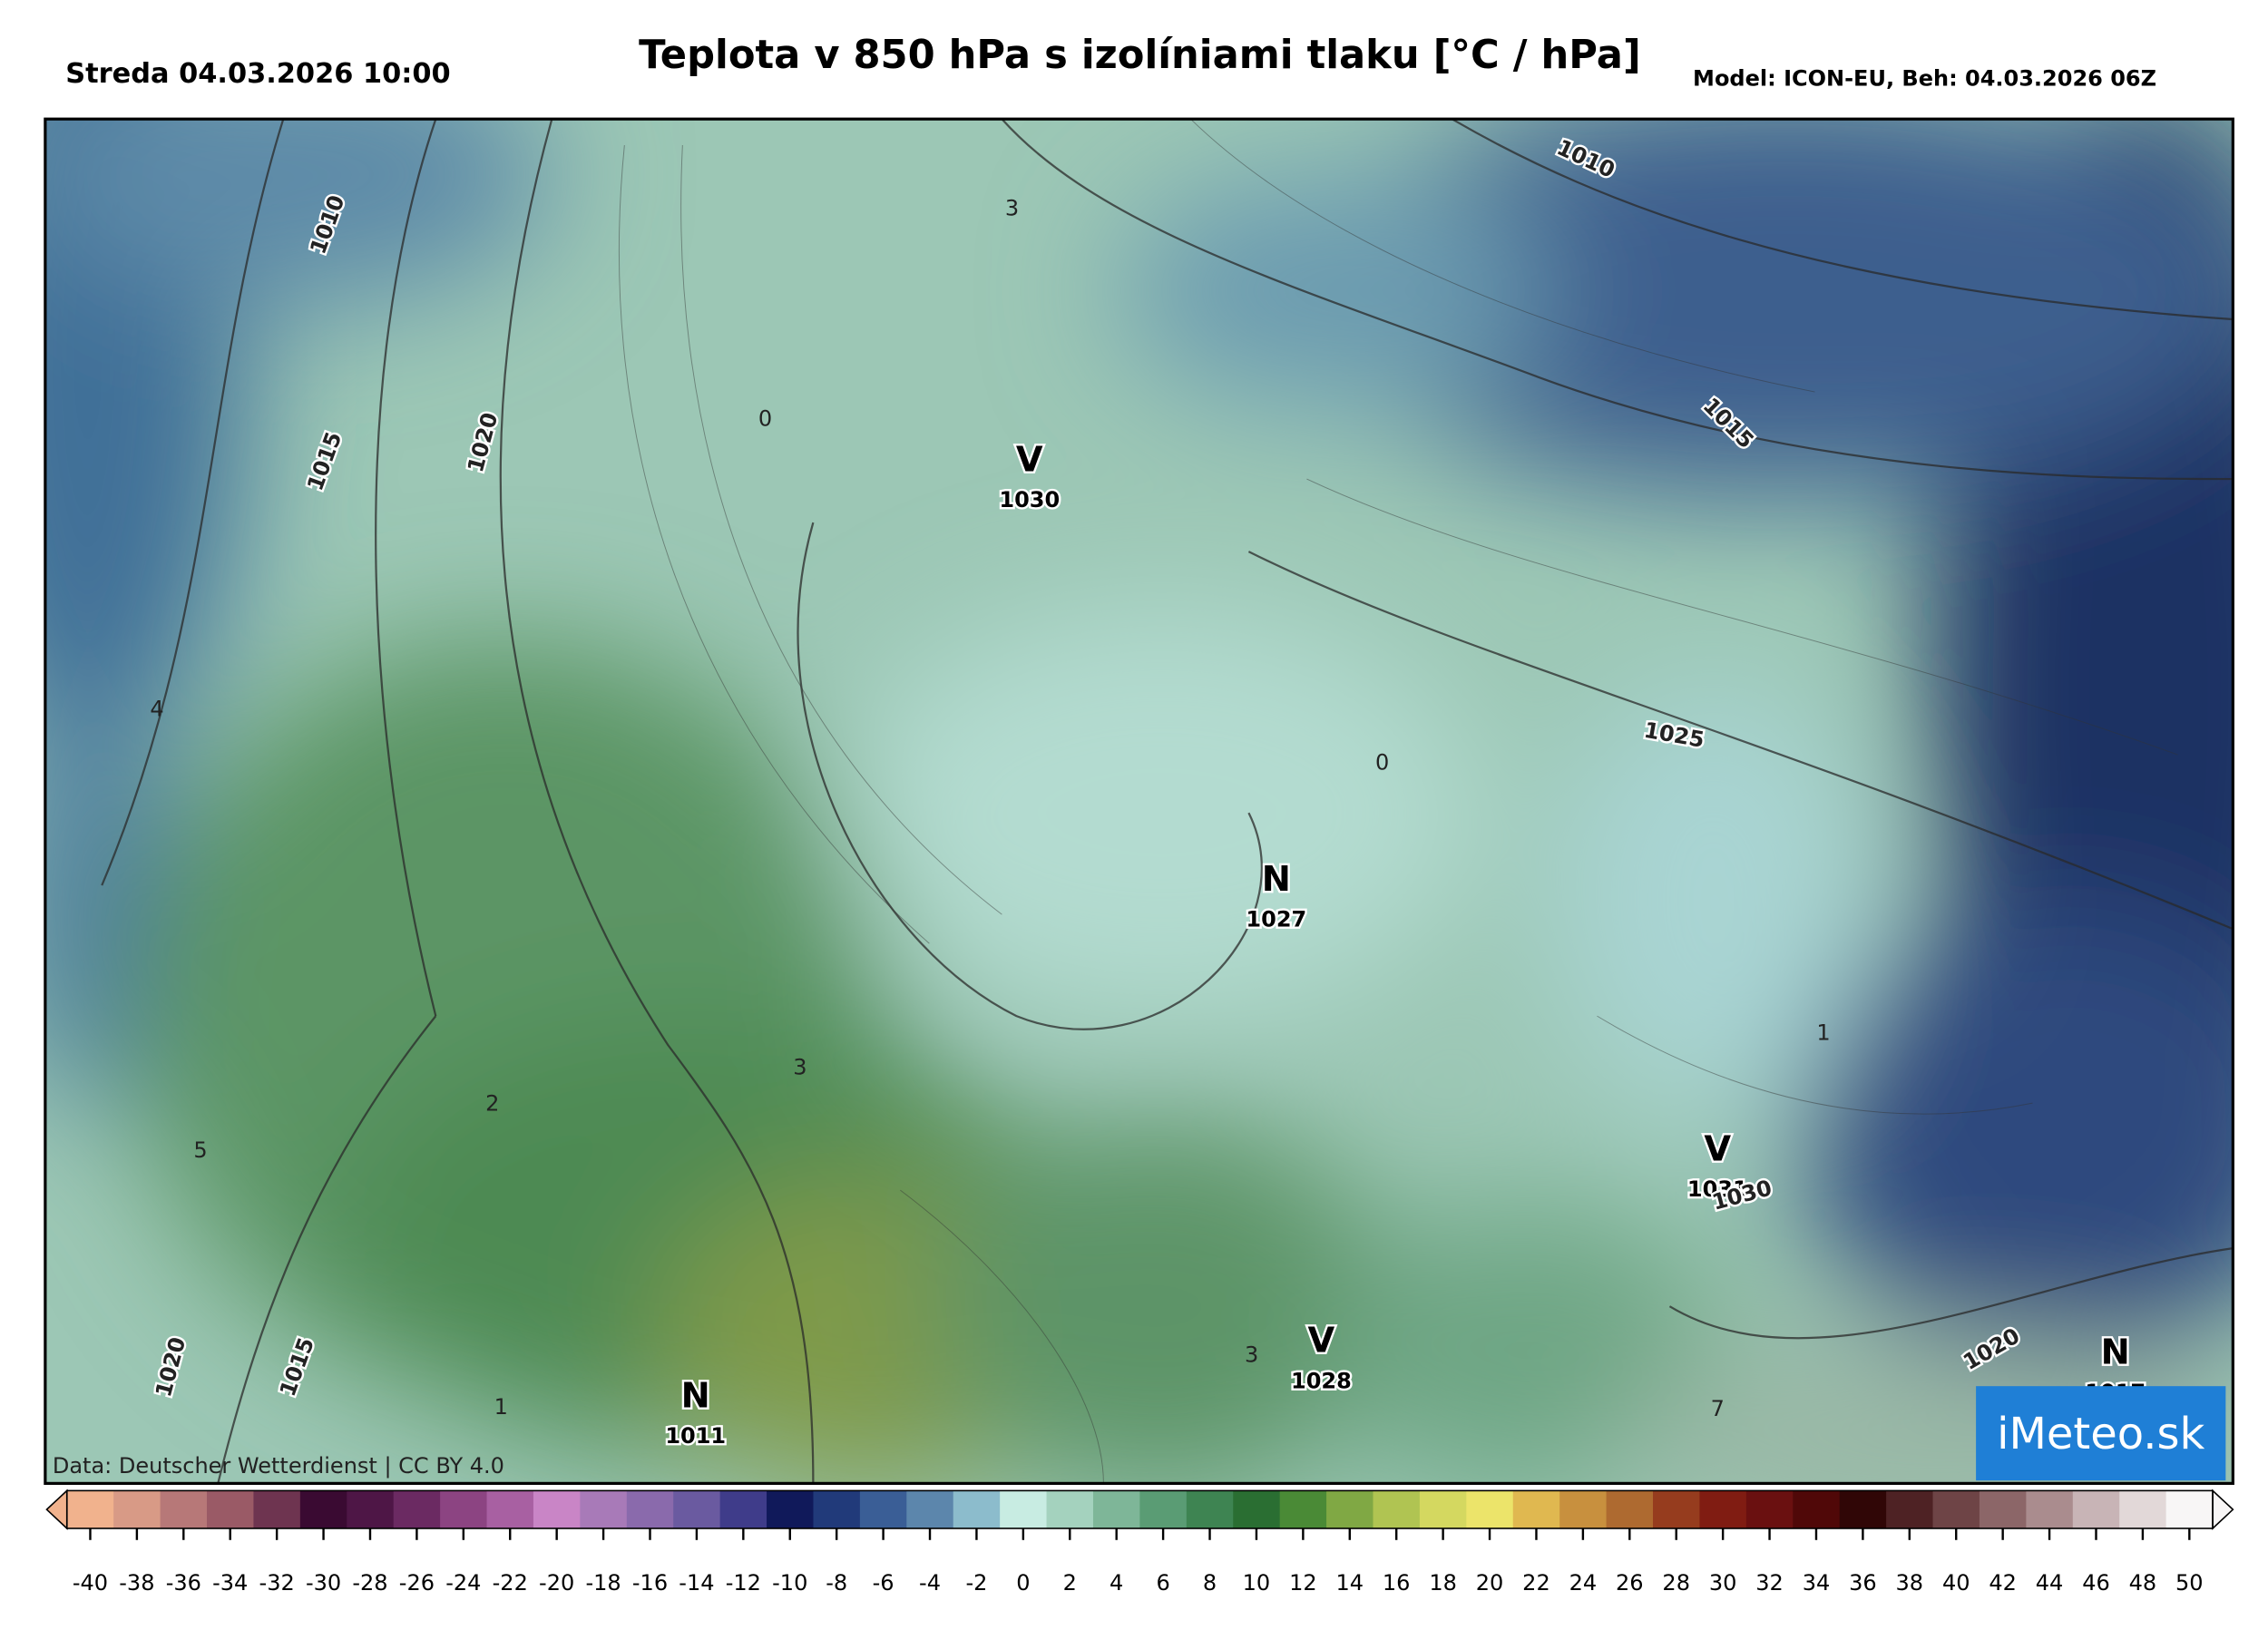  What do you see at coordinates (2003, 1583) in the screenshot?
I see `colorbar-tick-label: 42` at bounding box center [2003, 1583].